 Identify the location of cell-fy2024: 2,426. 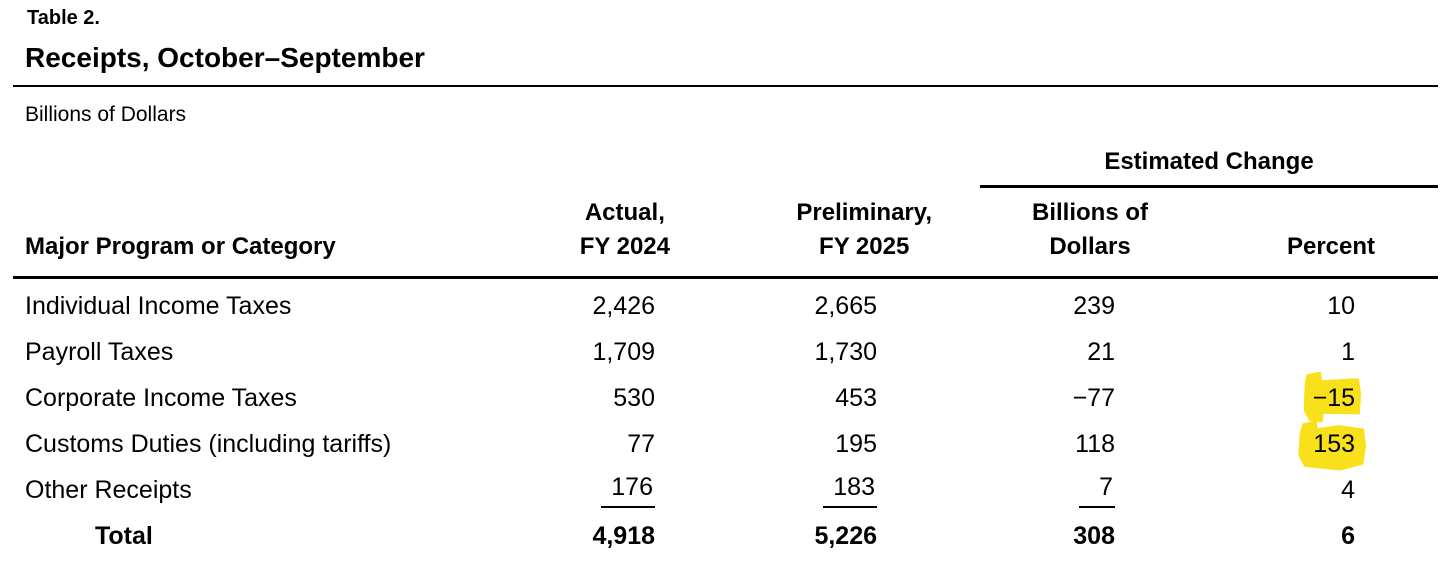
(623, 306).